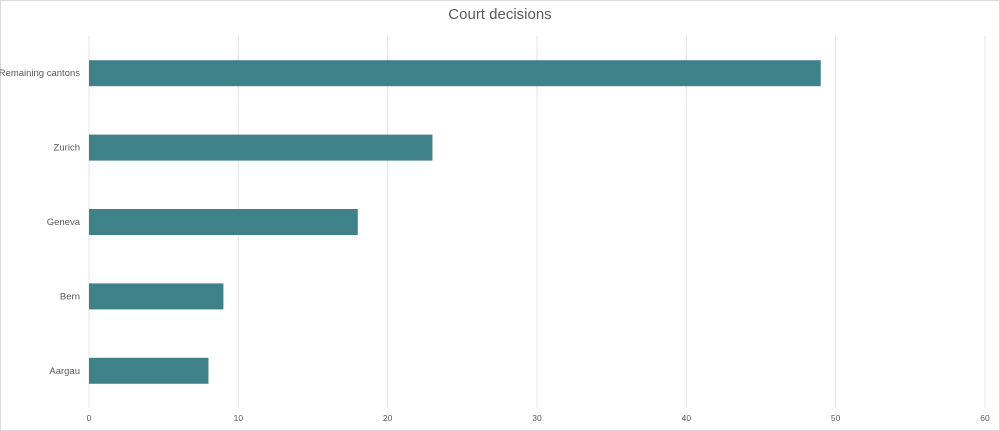 The image size is (1000, 431). Describe the element at coordinates (836, 418) in the screenshot. I see `x-tick-label: 50` at that location.